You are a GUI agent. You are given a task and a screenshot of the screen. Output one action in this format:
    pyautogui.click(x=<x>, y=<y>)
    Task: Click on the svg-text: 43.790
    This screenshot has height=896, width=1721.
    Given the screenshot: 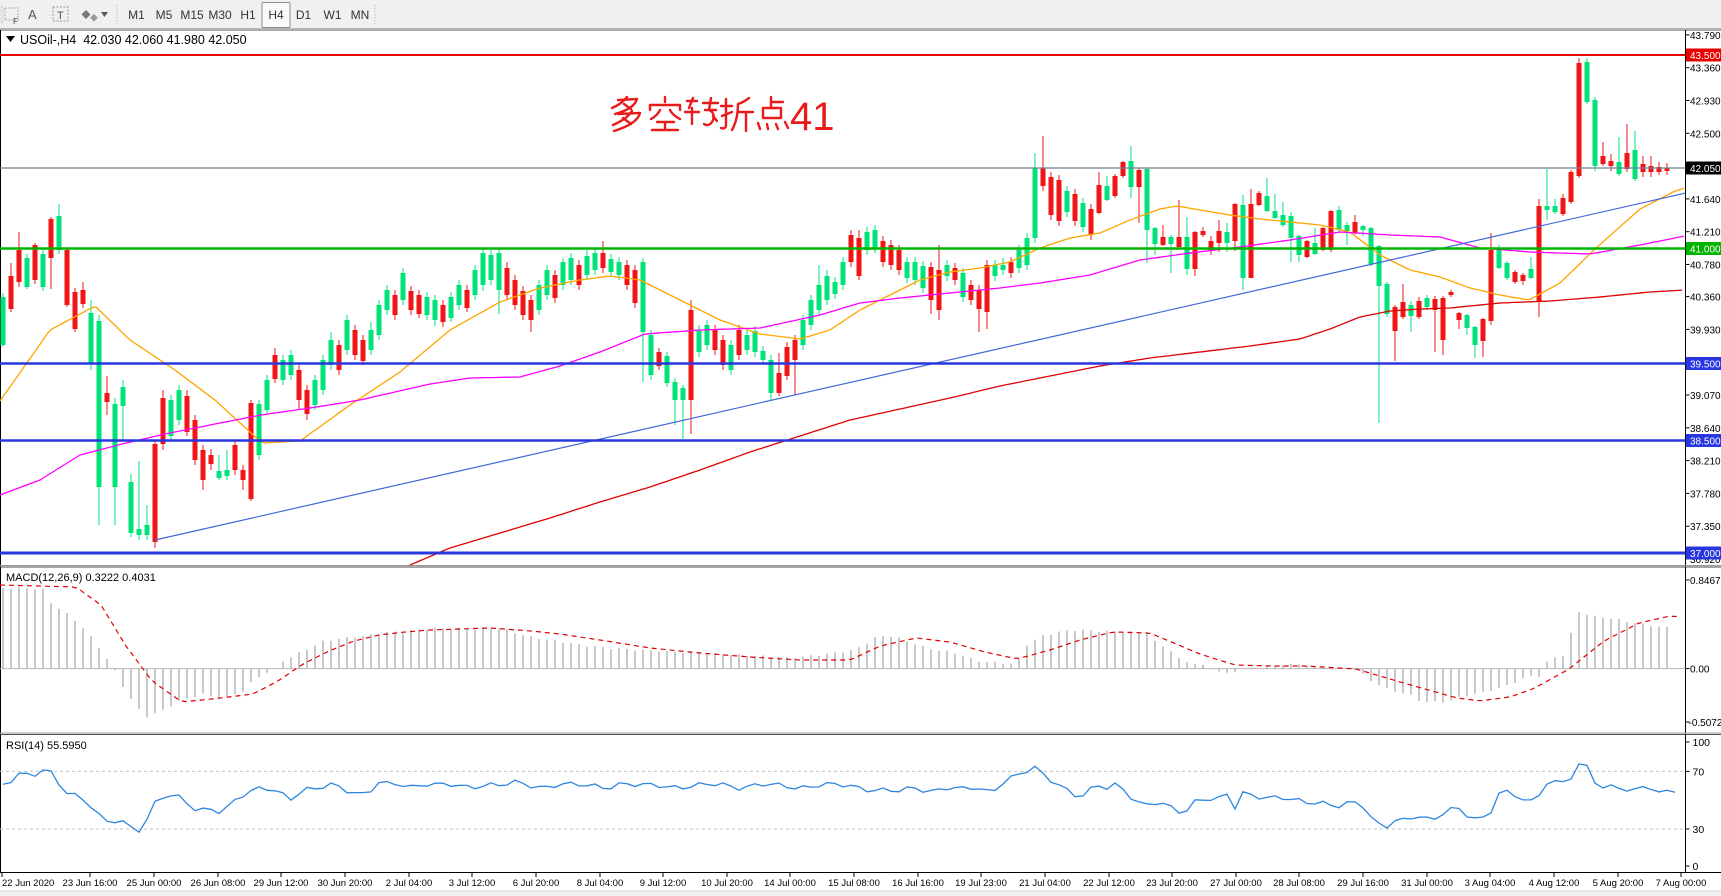 What is the action you would take?
    pyautogui.click(x=1705, y=36)
    